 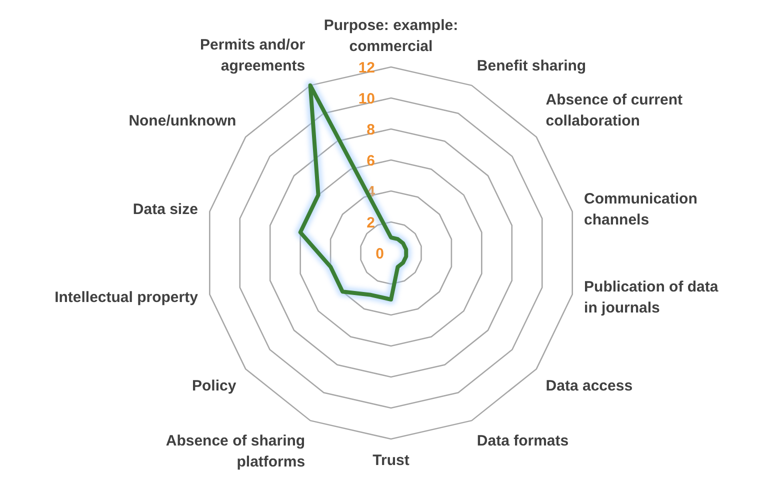 I want to click on y-tick-label: 0, so click(x=380, y=253).